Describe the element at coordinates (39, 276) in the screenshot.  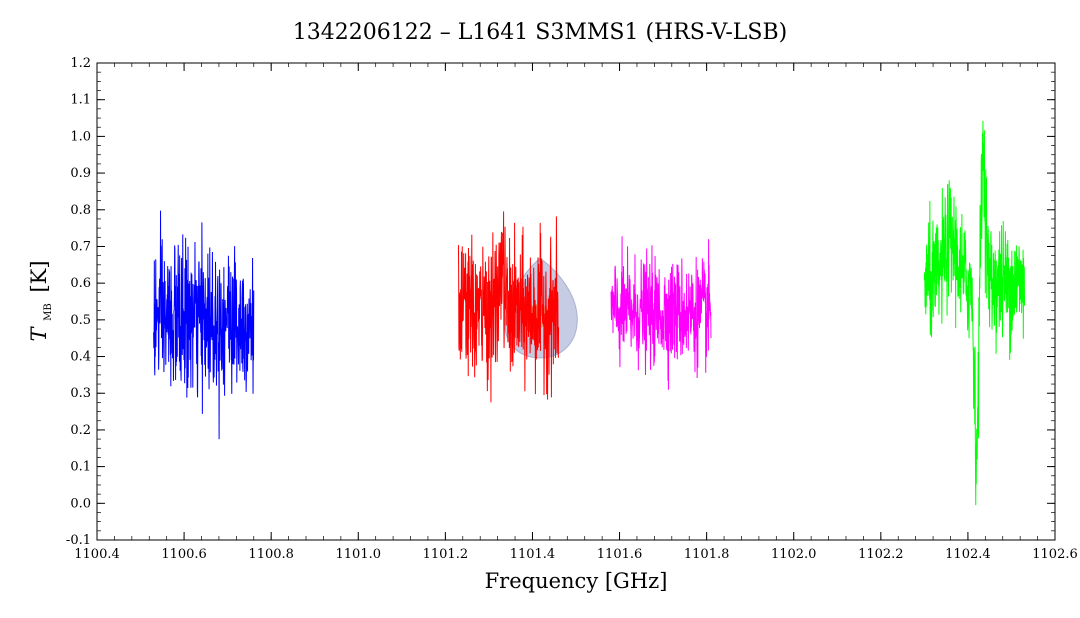
I see `y-axis-label-unit: [K]` at that location.